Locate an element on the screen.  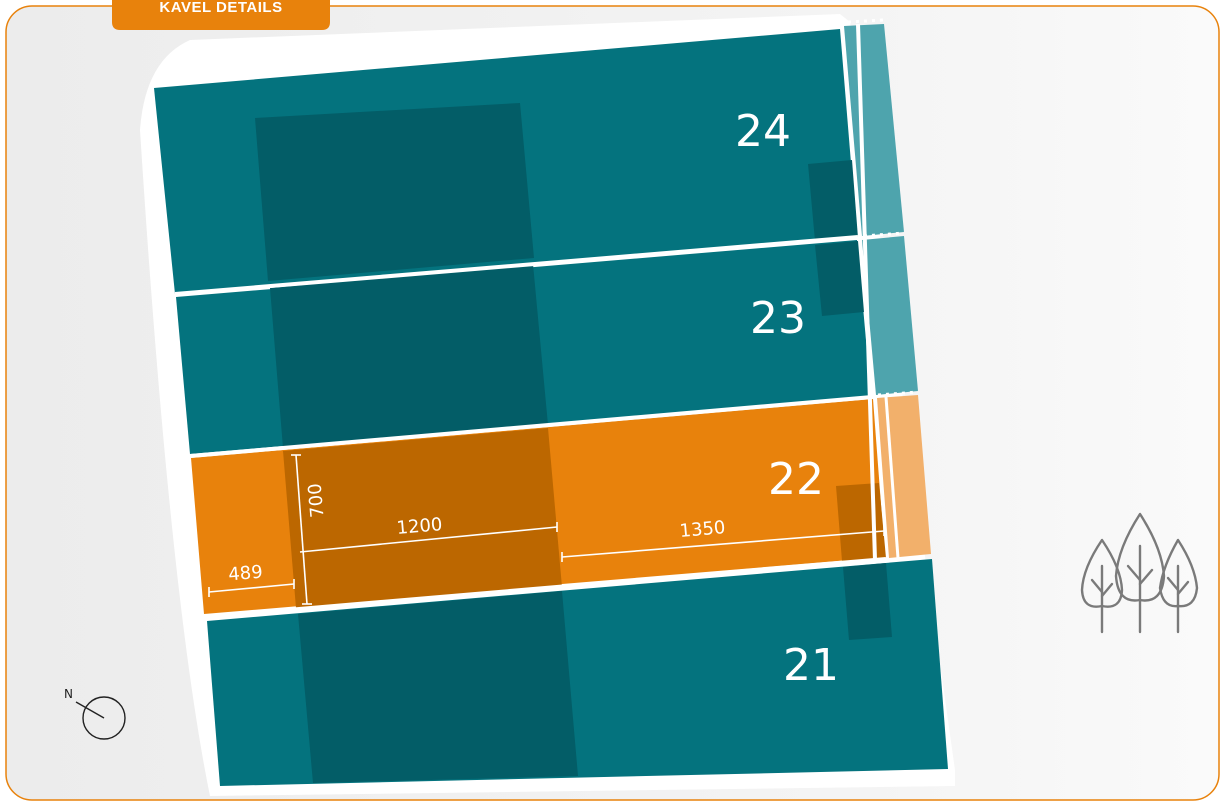
header-tab: KAVEL DETAILS is located at coordinates (221, 15).